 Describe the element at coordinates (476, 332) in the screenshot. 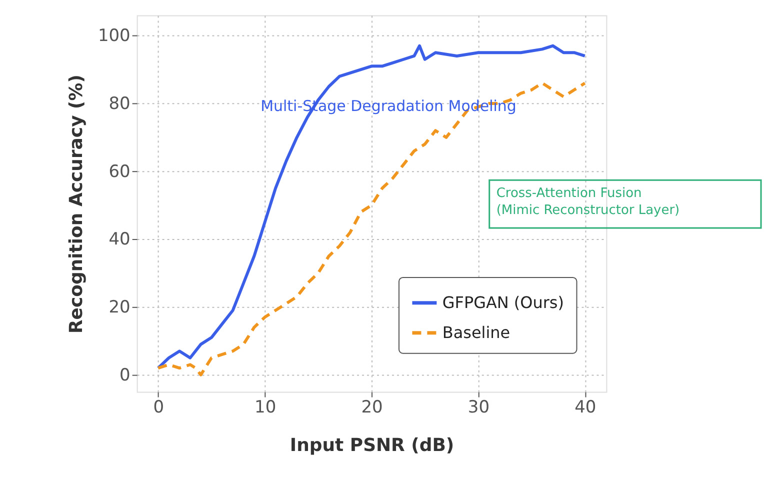

I see `legend-label: Baseline` at that location.